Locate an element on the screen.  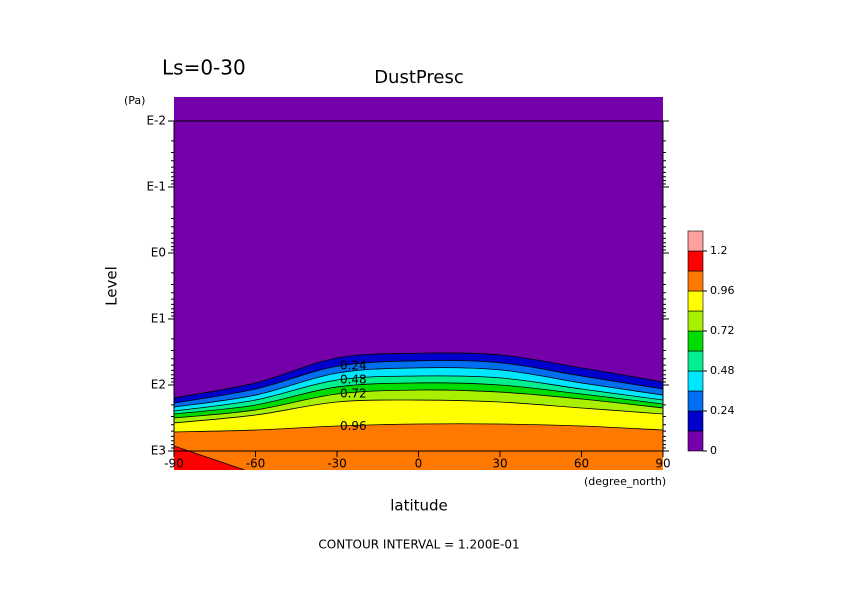
x-tick-label: -90 is located at coordinates (174, 464).